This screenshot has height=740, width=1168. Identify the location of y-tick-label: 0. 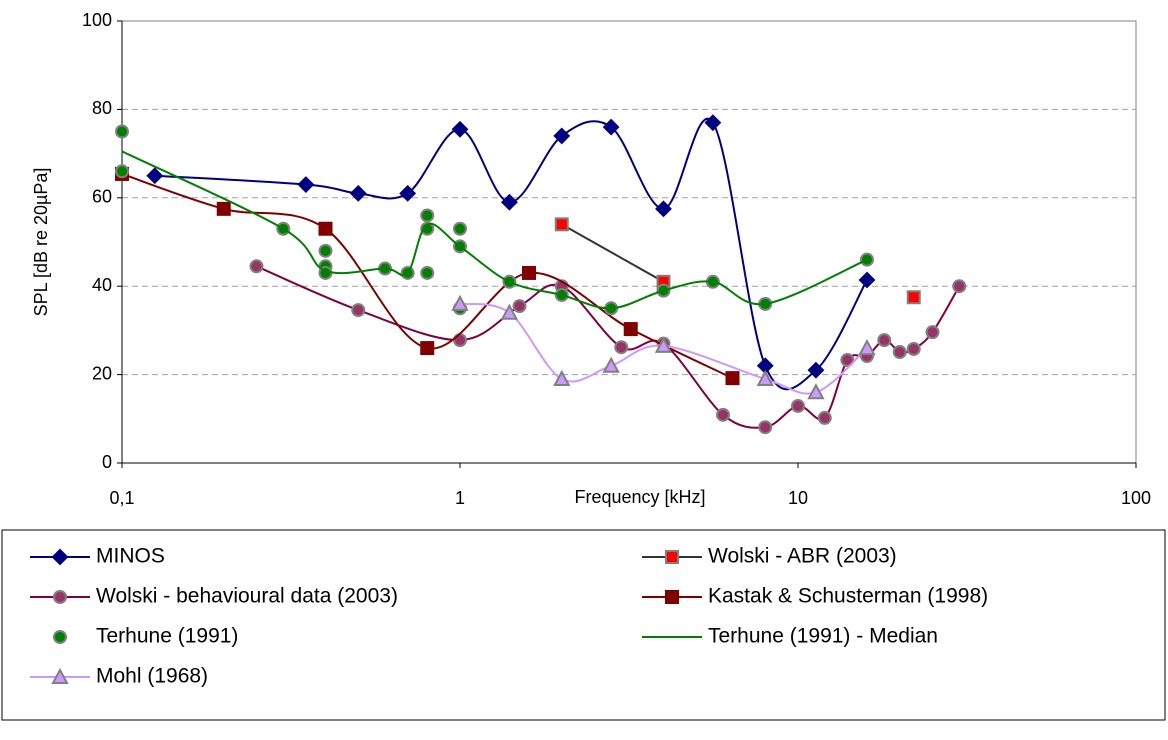
(107, 462).